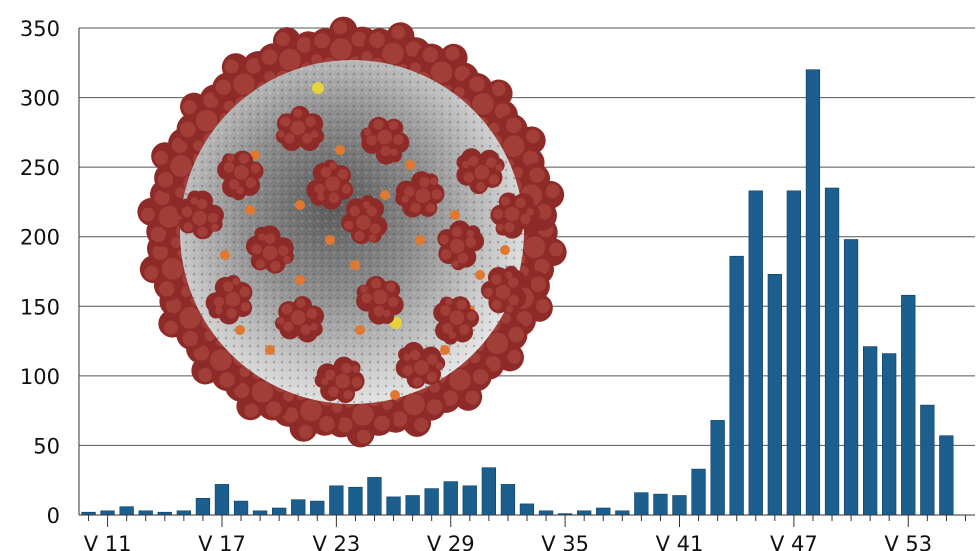 The width and height of the screenshot is (980, 551). Describe the element at coordinates (40, 307) in the screenshot. I see `y-tick-label: 150` at that location.